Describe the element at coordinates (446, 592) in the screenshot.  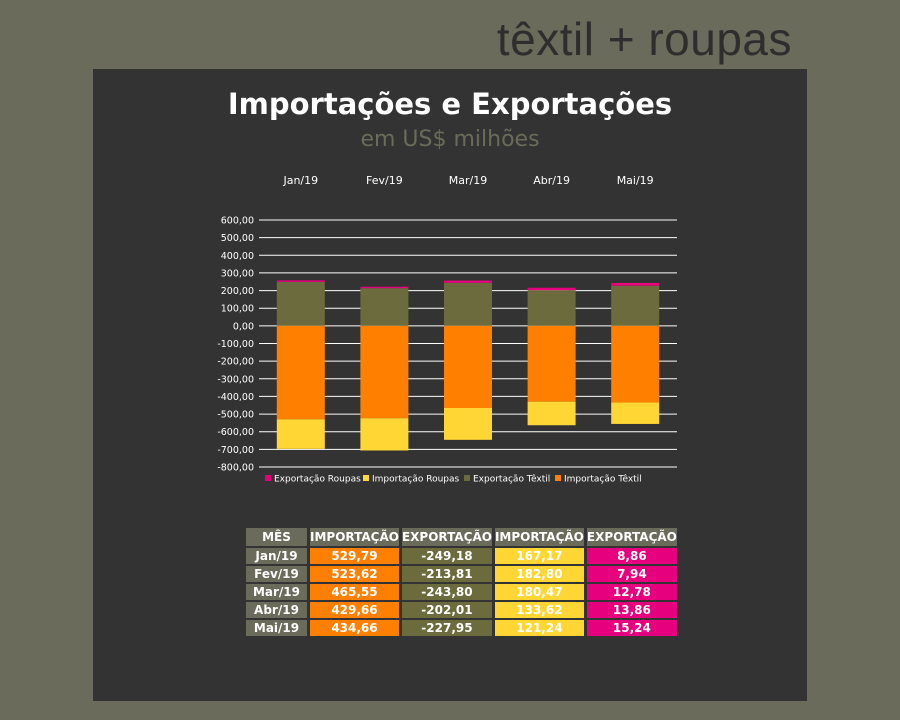
I see `cell-export-textile: -243,80` at that location.